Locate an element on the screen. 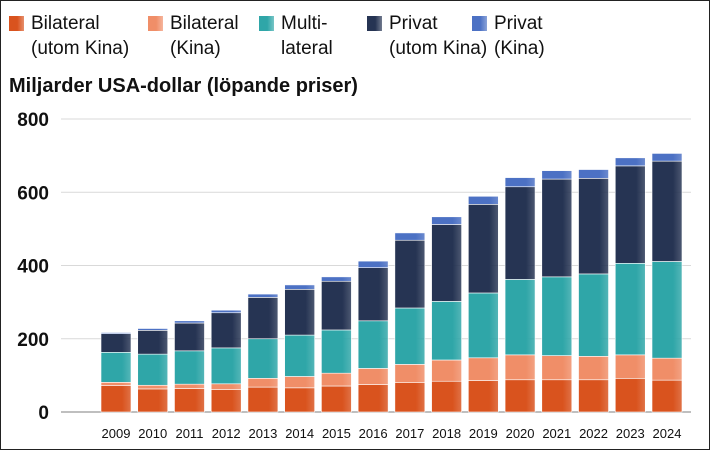  legend-label: Multi-lateral is located at coordinates (307, 36).